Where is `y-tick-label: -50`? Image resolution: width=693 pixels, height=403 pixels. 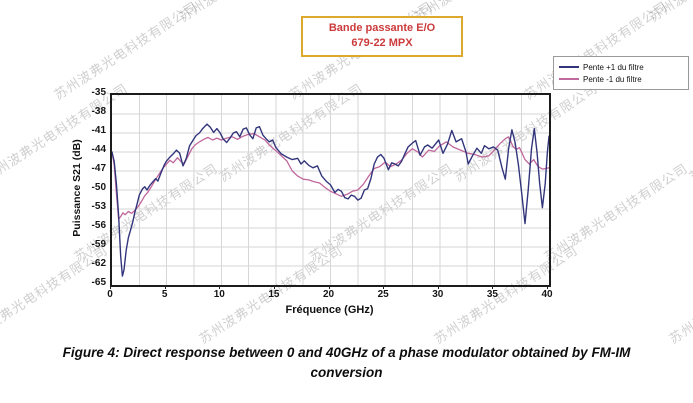
y-tick-label: -50 is located at coordinates (98, 187).